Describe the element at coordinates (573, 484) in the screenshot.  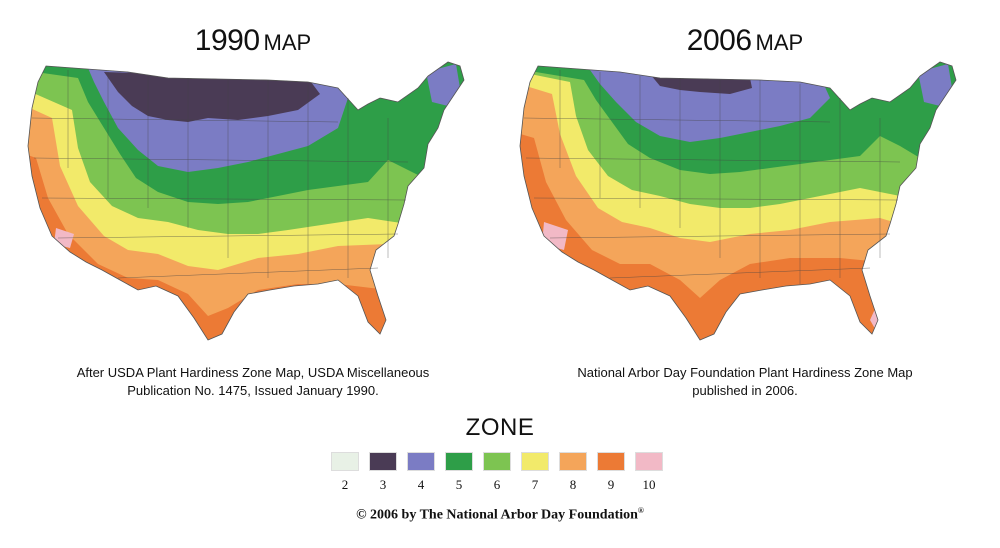
I see `legend-label: 8` at that location.